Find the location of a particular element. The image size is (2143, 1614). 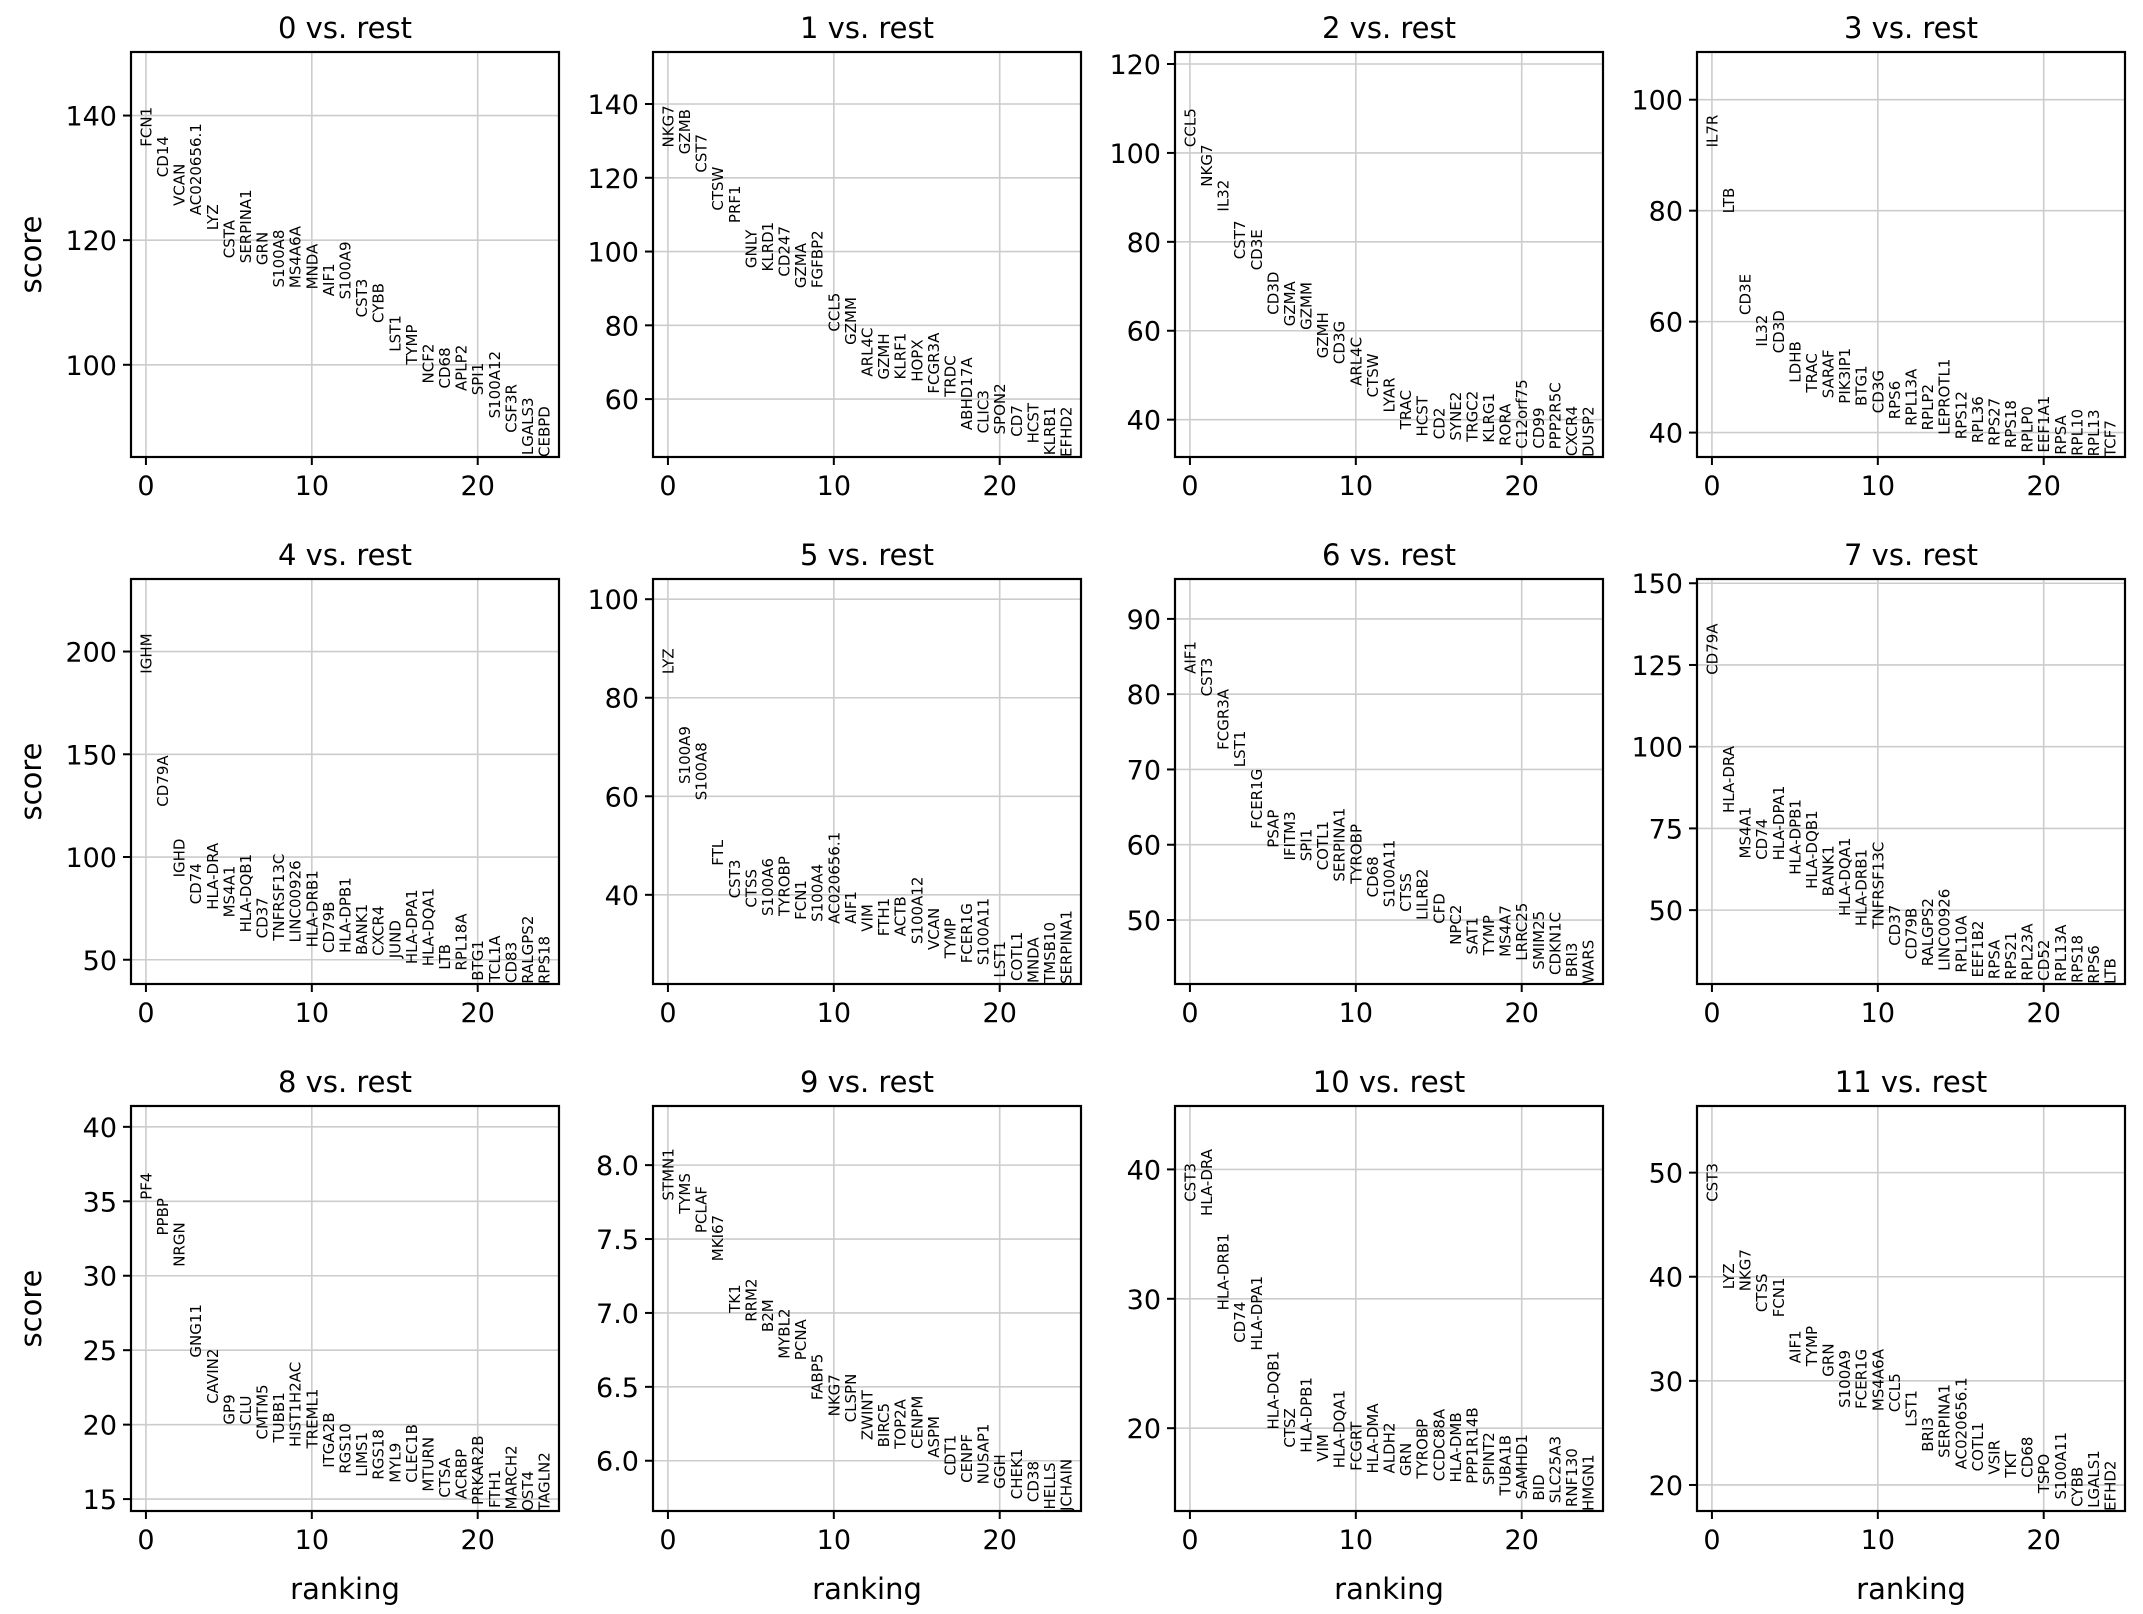

gene-label: TK1 is located at coordinates (735, 1299).